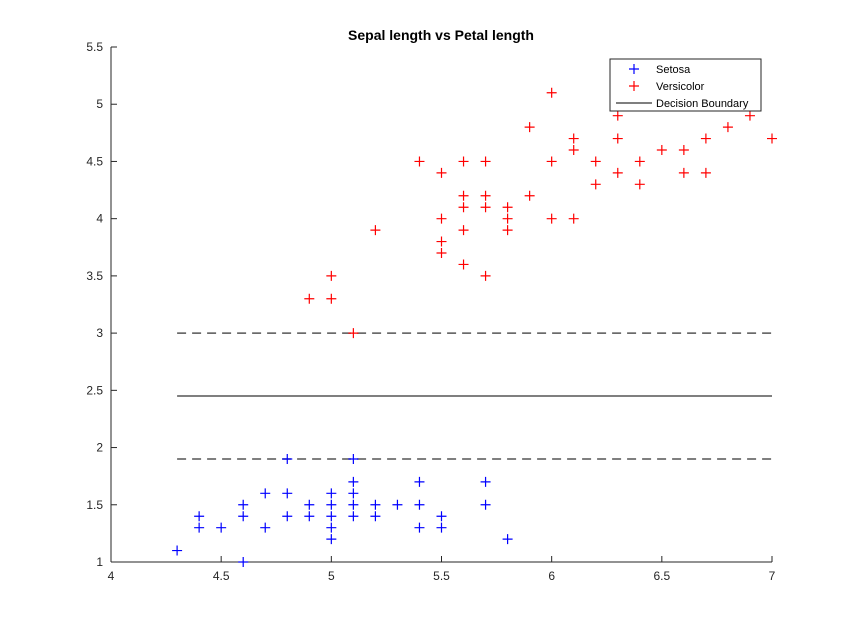 The height and width of the screenshot is (631, 853). What do you see at coordinates (772, 576) in the screenshot?
I see `x-tick-label: 7` at bounding box center [772, 576].